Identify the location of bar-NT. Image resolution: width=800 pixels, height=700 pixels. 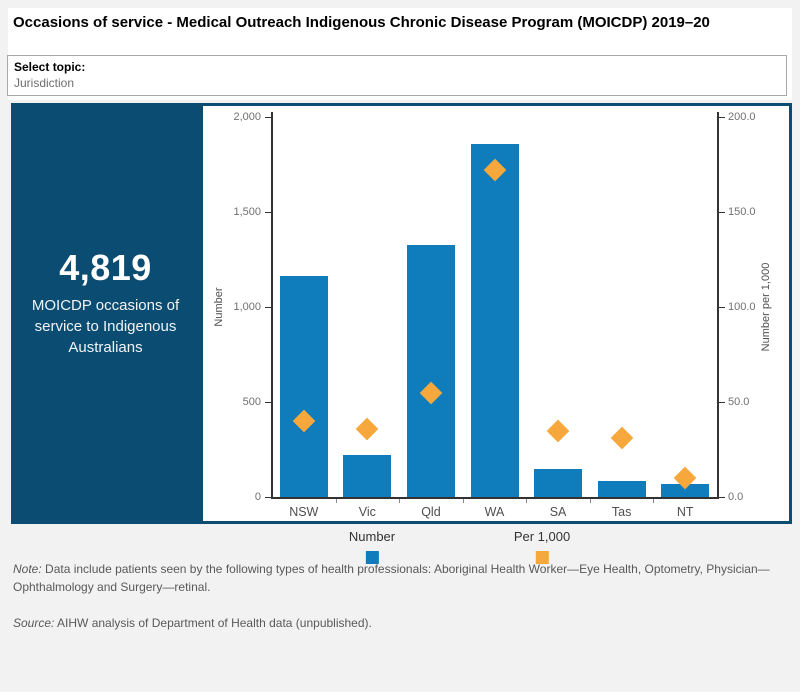
(685, 490).